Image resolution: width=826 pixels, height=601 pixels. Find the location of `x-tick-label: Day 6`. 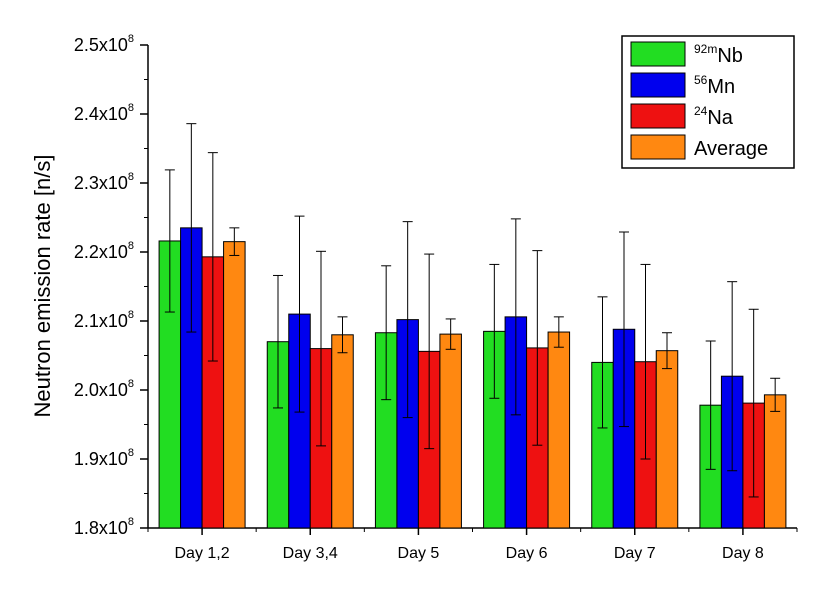

x-tick-label: Day 6 is located at coordinates (527, 553).